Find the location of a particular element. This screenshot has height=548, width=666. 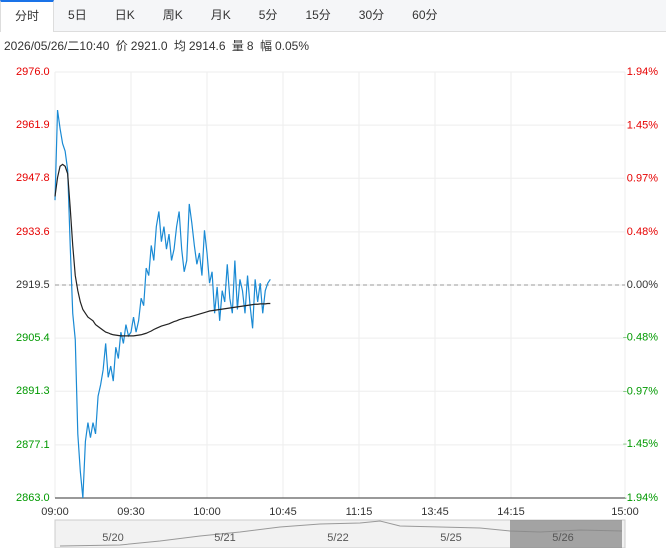

y-tick-label: 2863.0 is located at coordinates (33, 498).